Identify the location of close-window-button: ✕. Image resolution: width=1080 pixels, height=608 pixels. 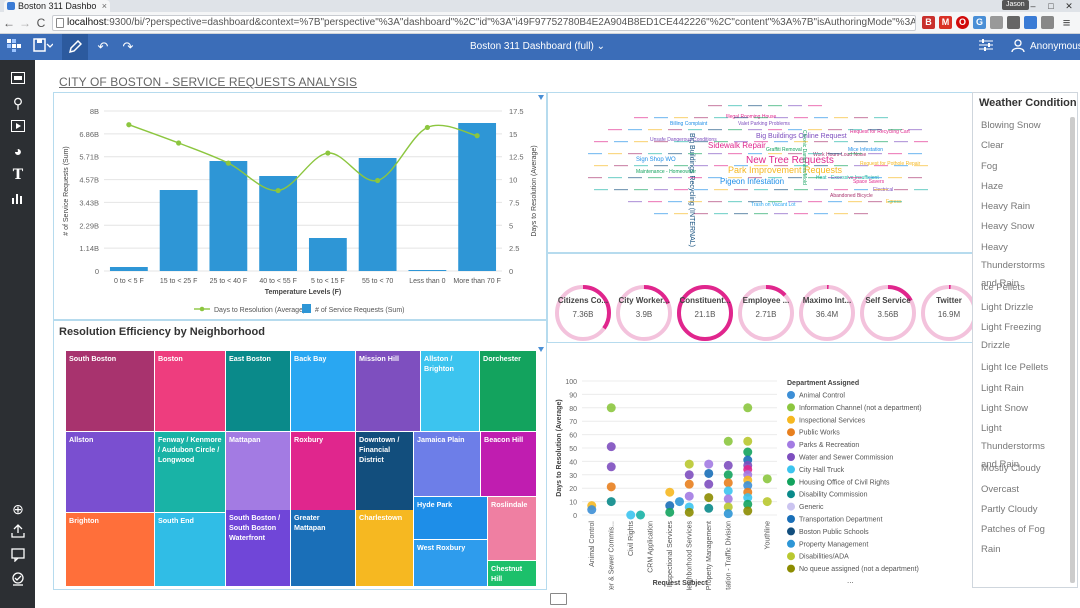
(1069, 6).